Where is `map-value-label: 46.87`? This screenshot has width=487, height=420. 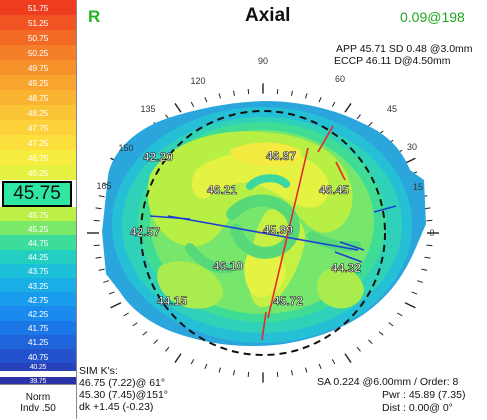 map-value-label: 46.87 is located at coordinates (281, 156).